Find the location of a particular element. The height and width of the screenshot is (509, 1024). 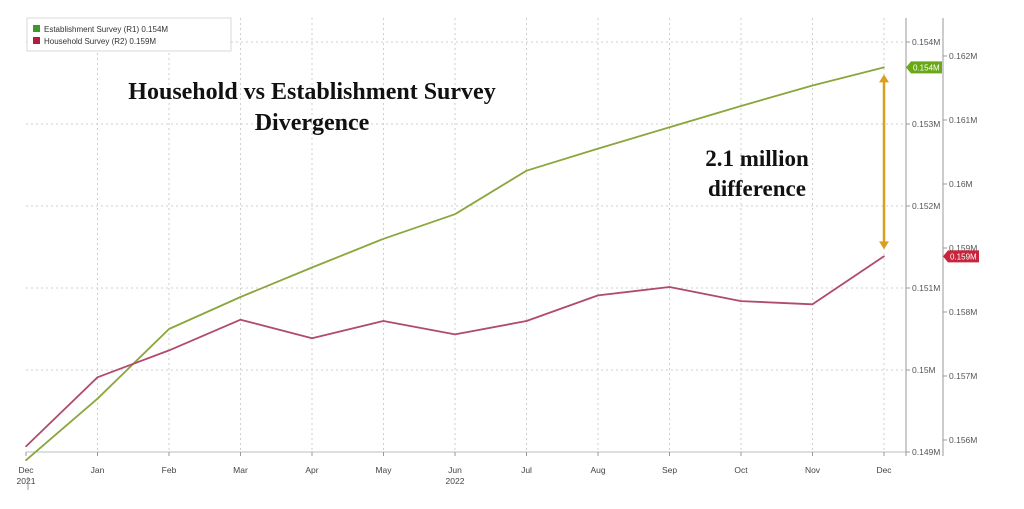

arrow-head-top is located at coordinates (884, 78).